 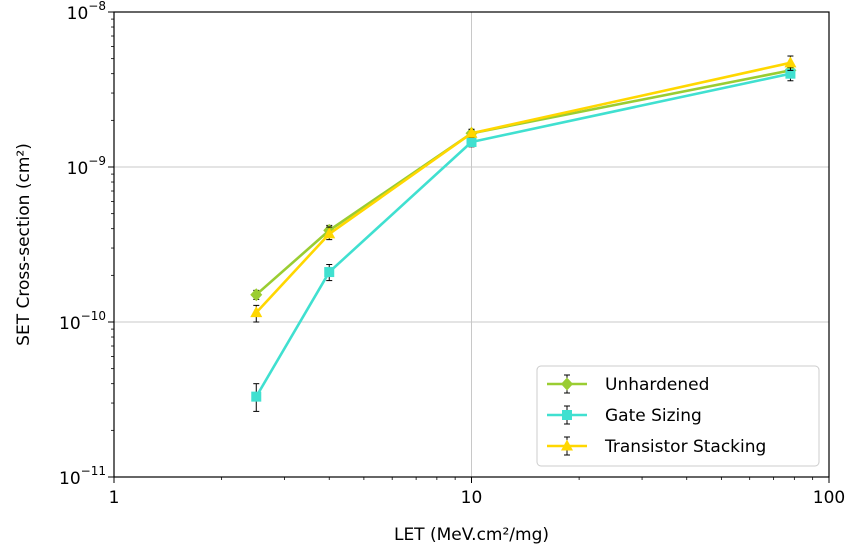 I want to click on y-tick-label: 10⁻¹⁰, so click(x=82, y=321).